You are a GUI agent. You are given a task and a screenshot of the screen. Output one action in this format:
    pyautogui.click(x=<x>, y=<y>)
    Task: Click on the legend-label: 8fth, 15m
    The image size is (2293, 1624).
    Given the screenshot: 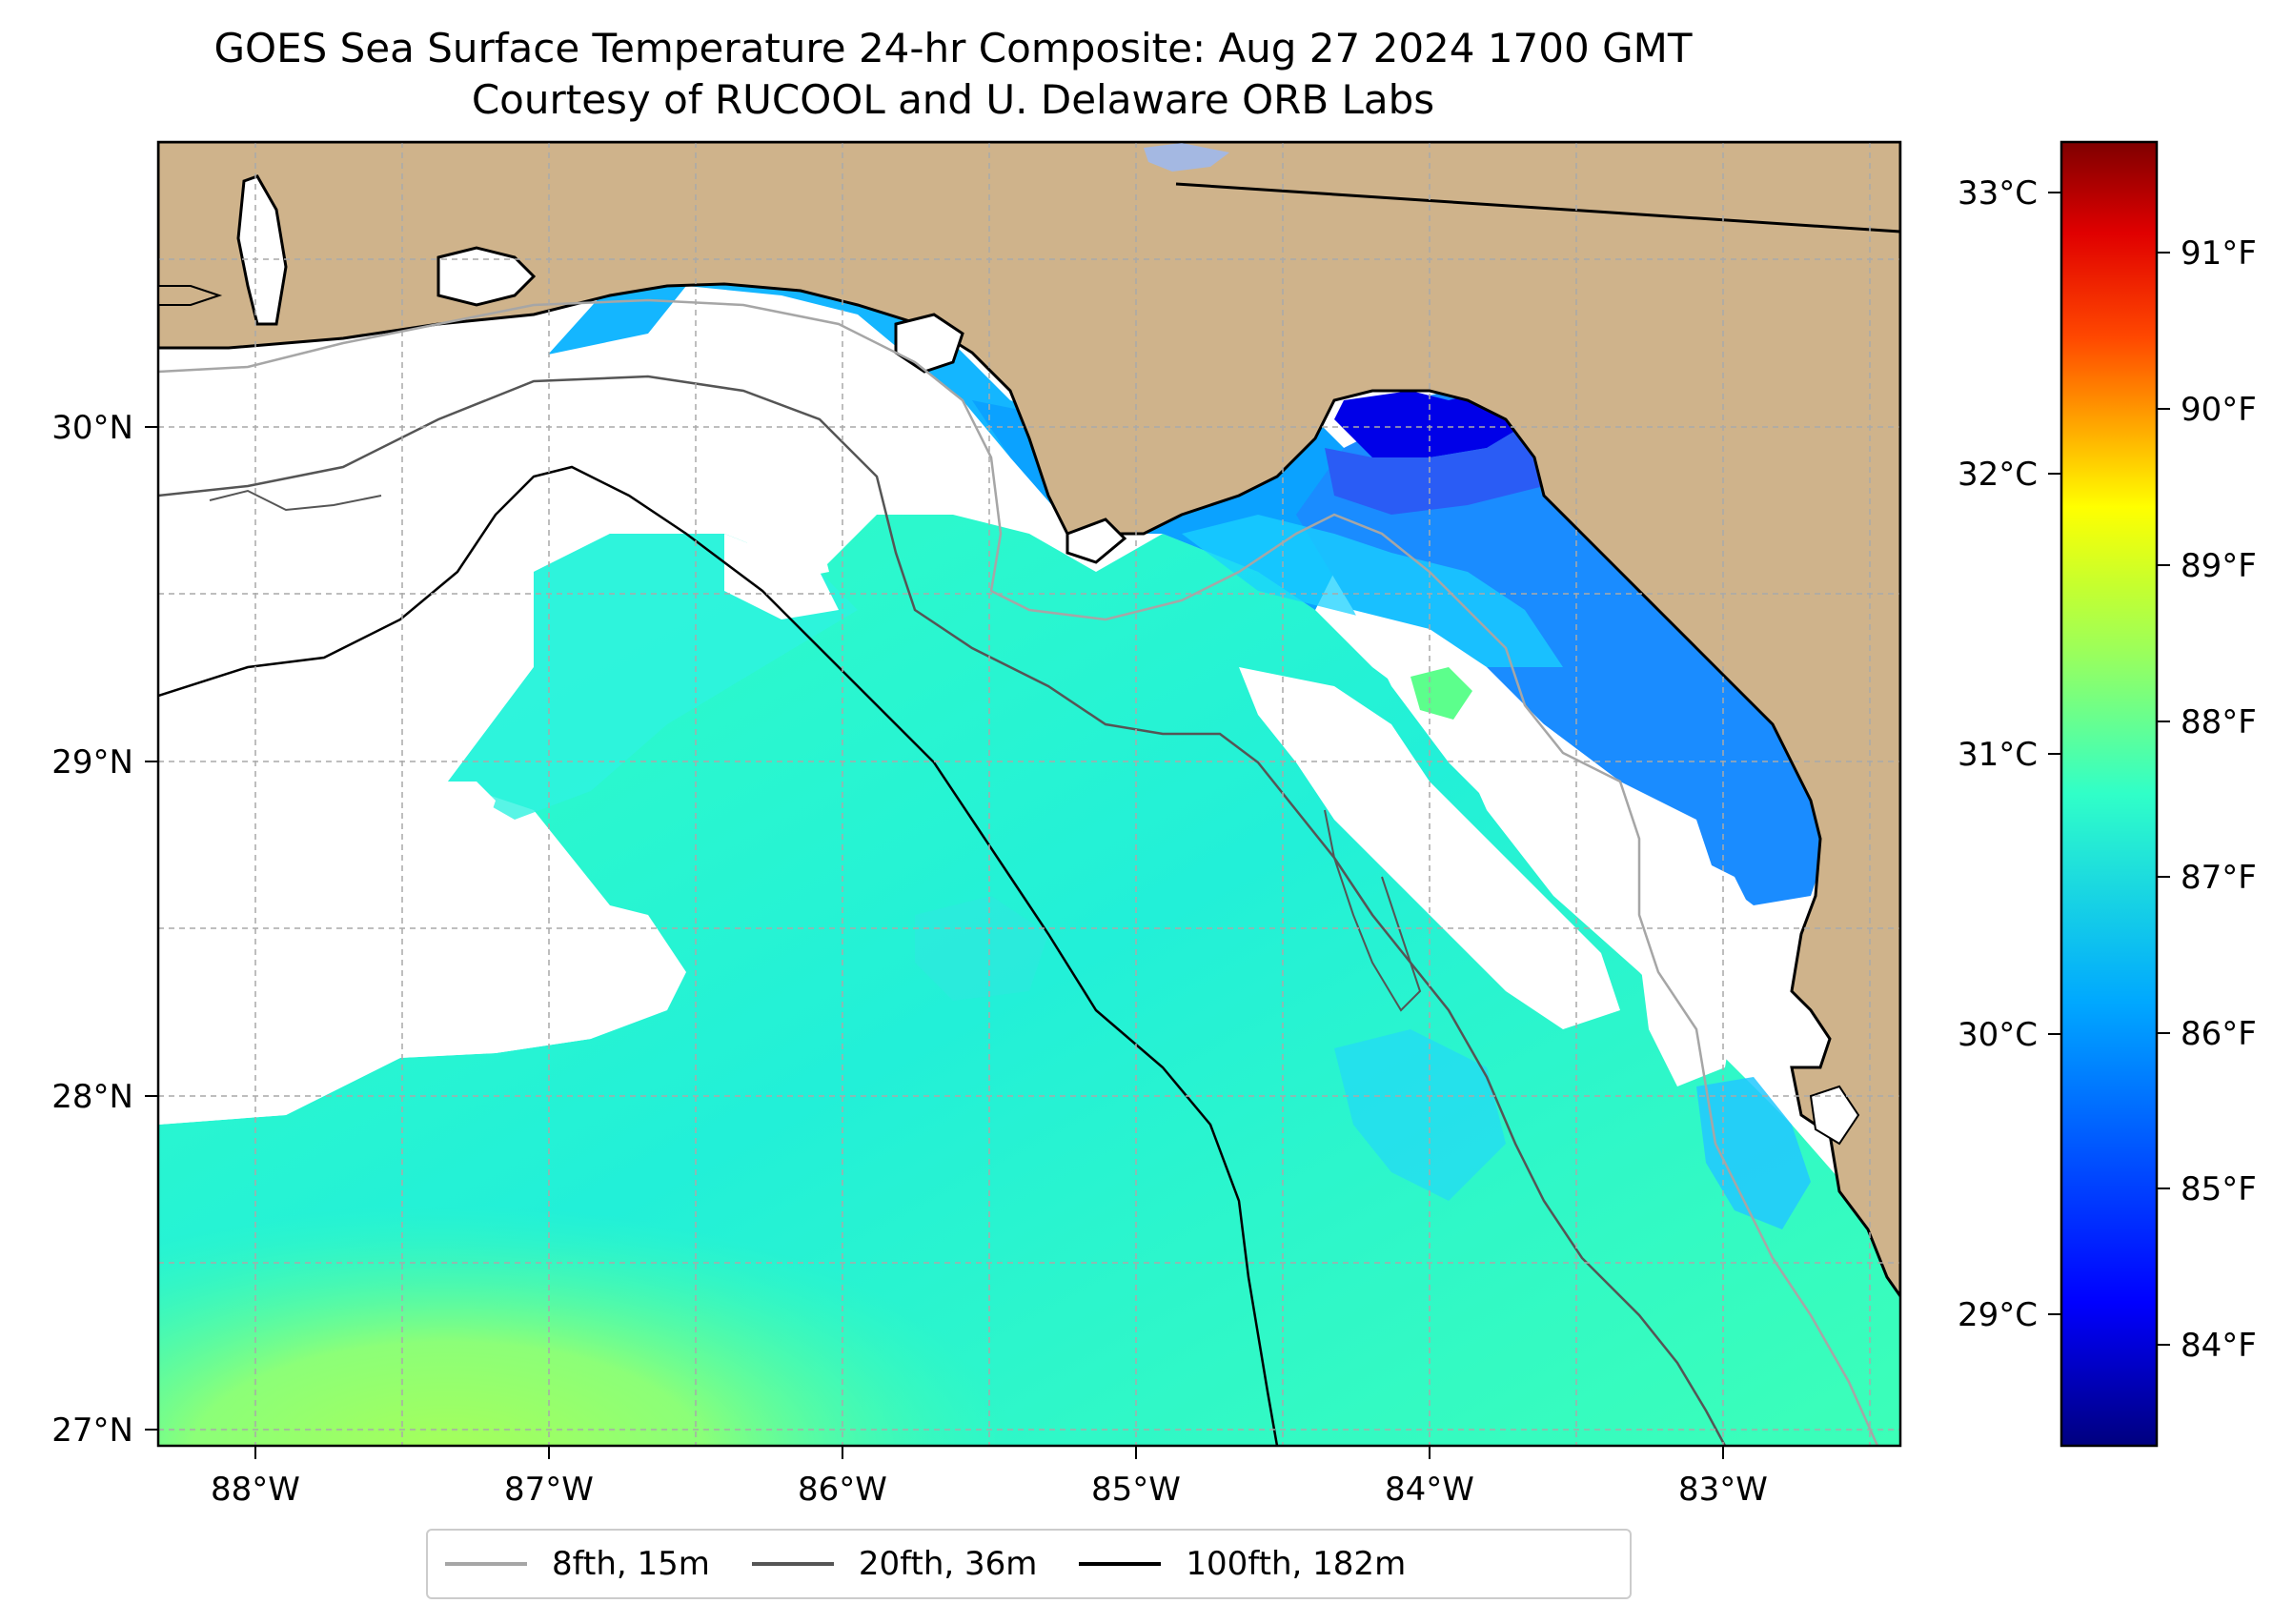 What is the action you would take?
    pyautogui.click(x=631, y=1564)
    